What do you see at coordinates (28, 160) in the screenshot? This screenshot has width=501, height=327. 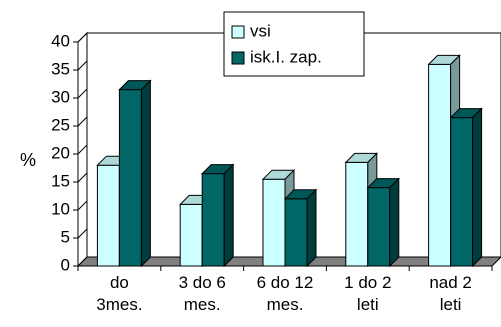 I see `y-axis-label: %` at bounding box center [28, 160].